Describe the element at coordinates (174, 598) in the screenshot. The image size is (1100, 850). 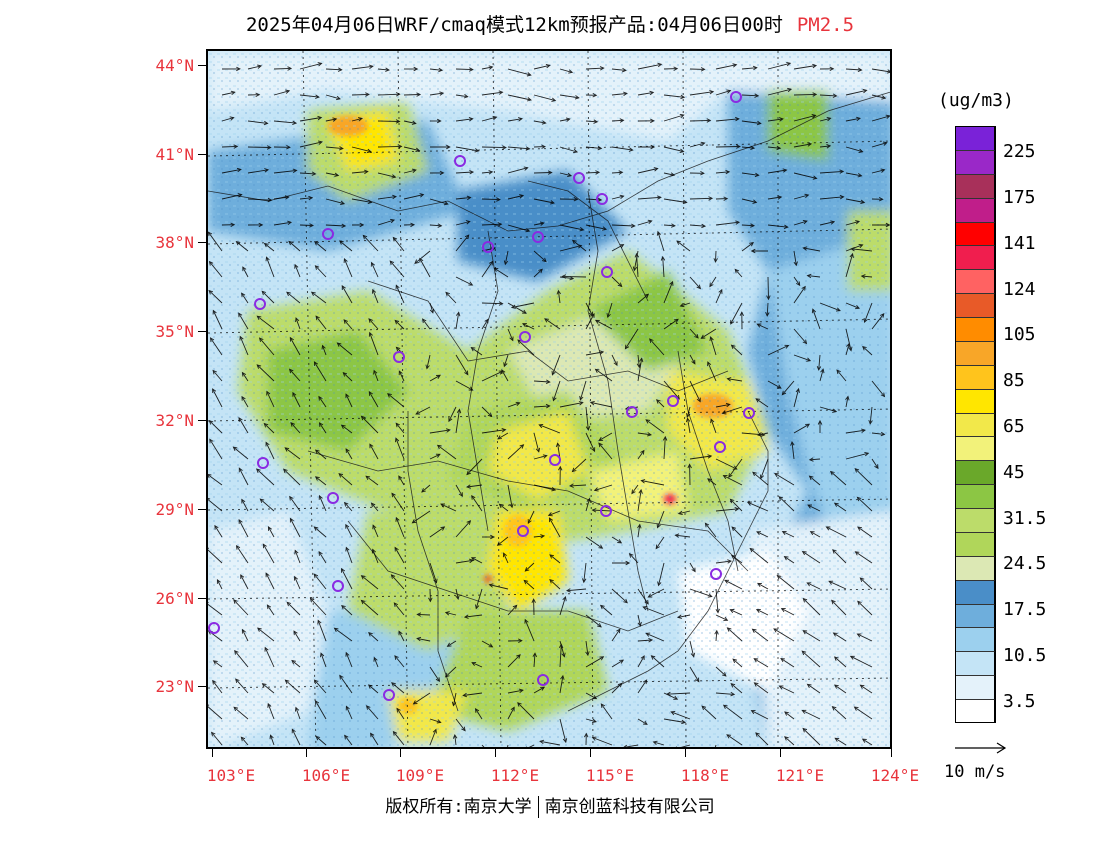
I see `lat-label-26: 26°N` at that location.